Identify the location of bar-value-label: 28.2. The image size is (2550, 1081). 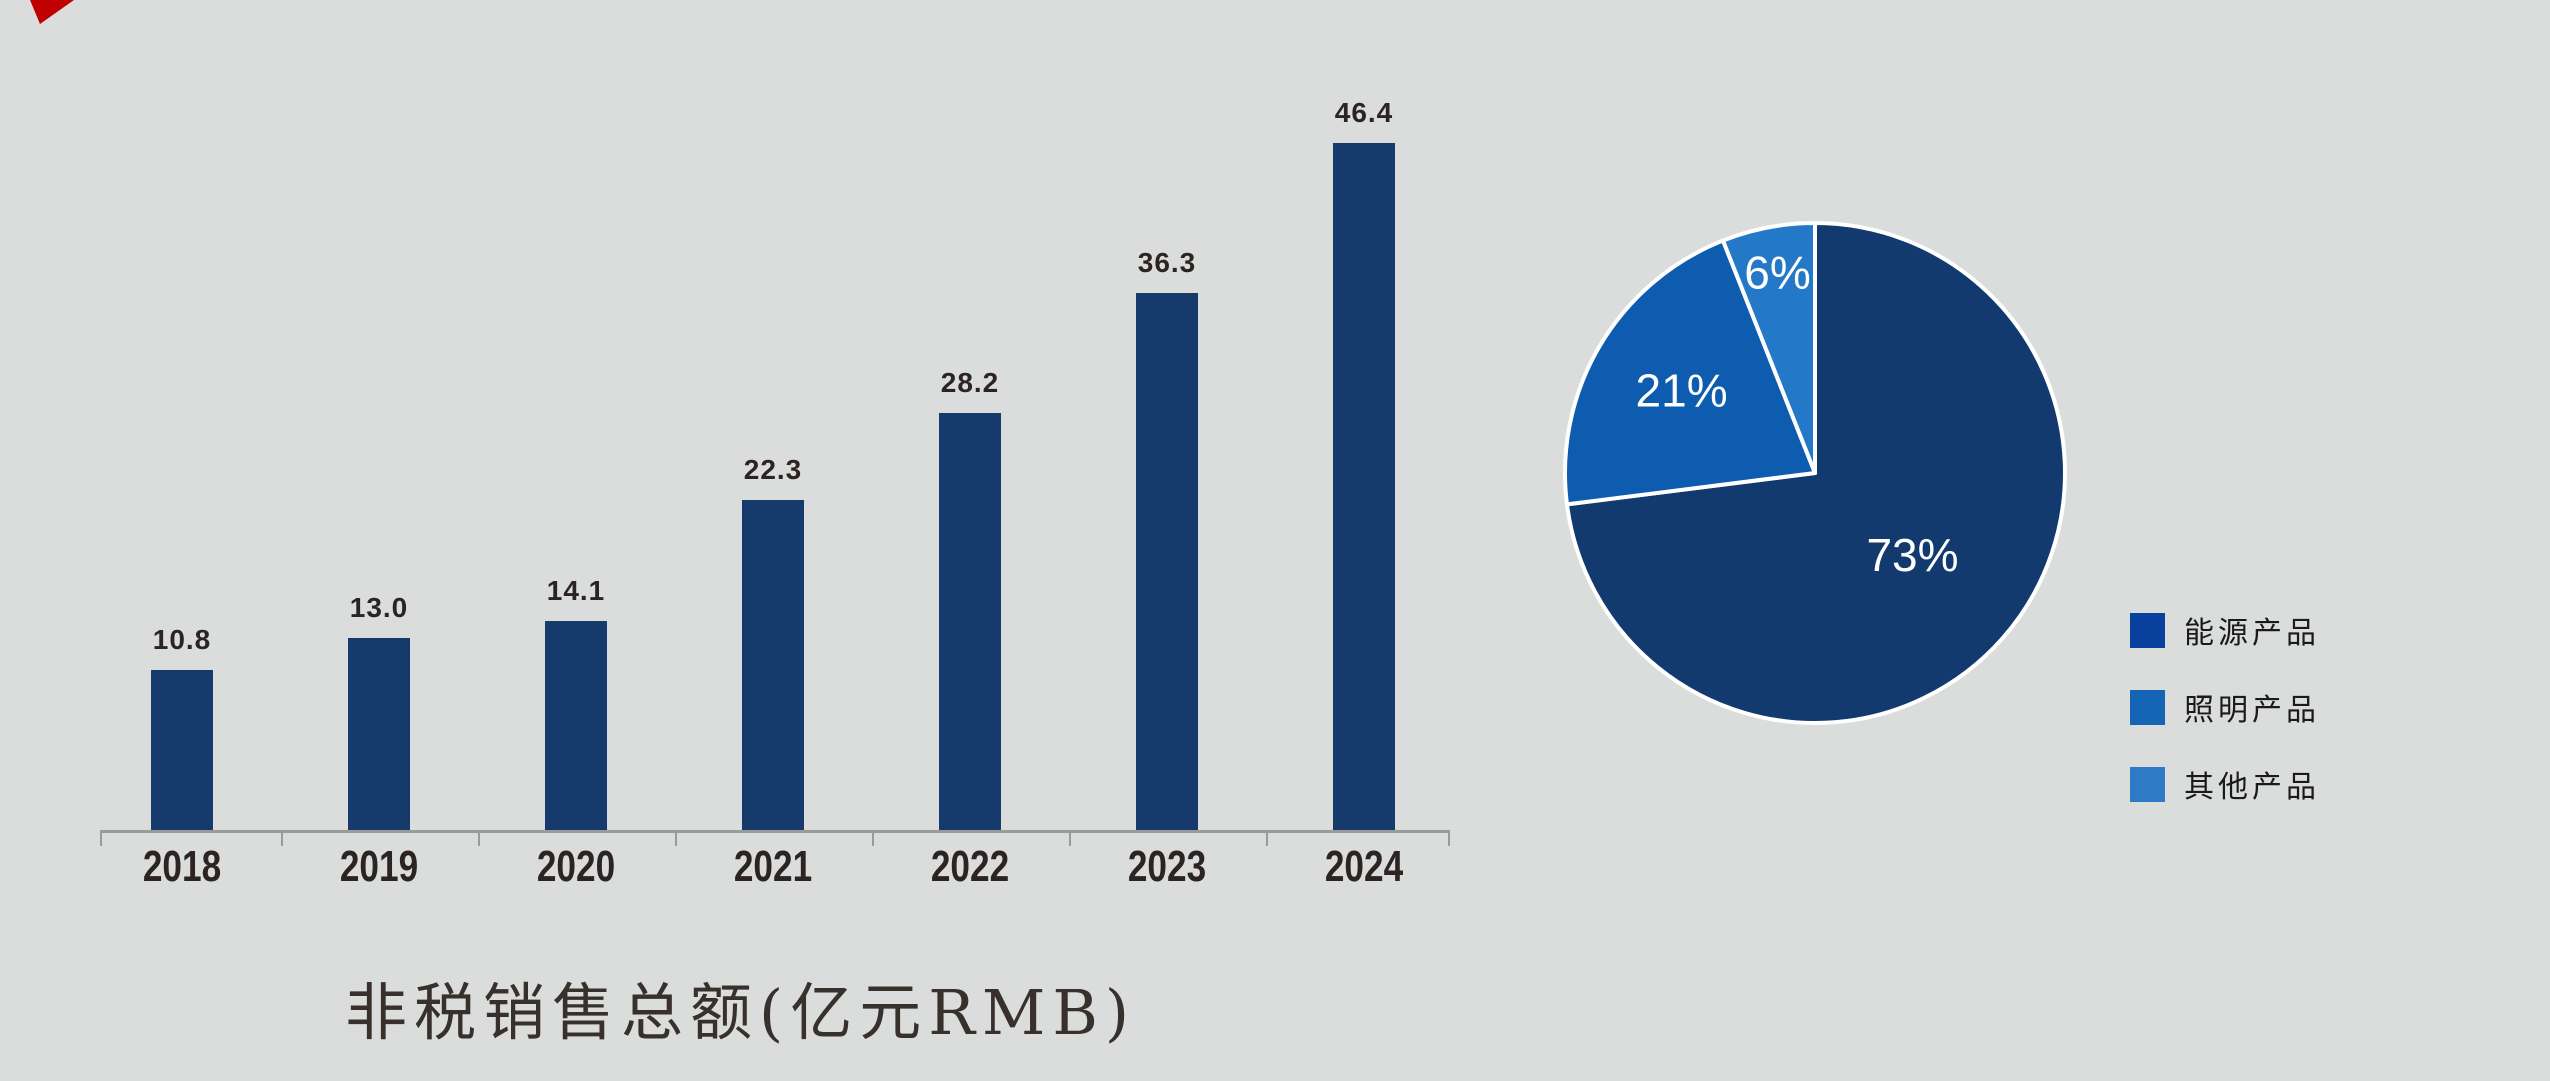
(970, 382).